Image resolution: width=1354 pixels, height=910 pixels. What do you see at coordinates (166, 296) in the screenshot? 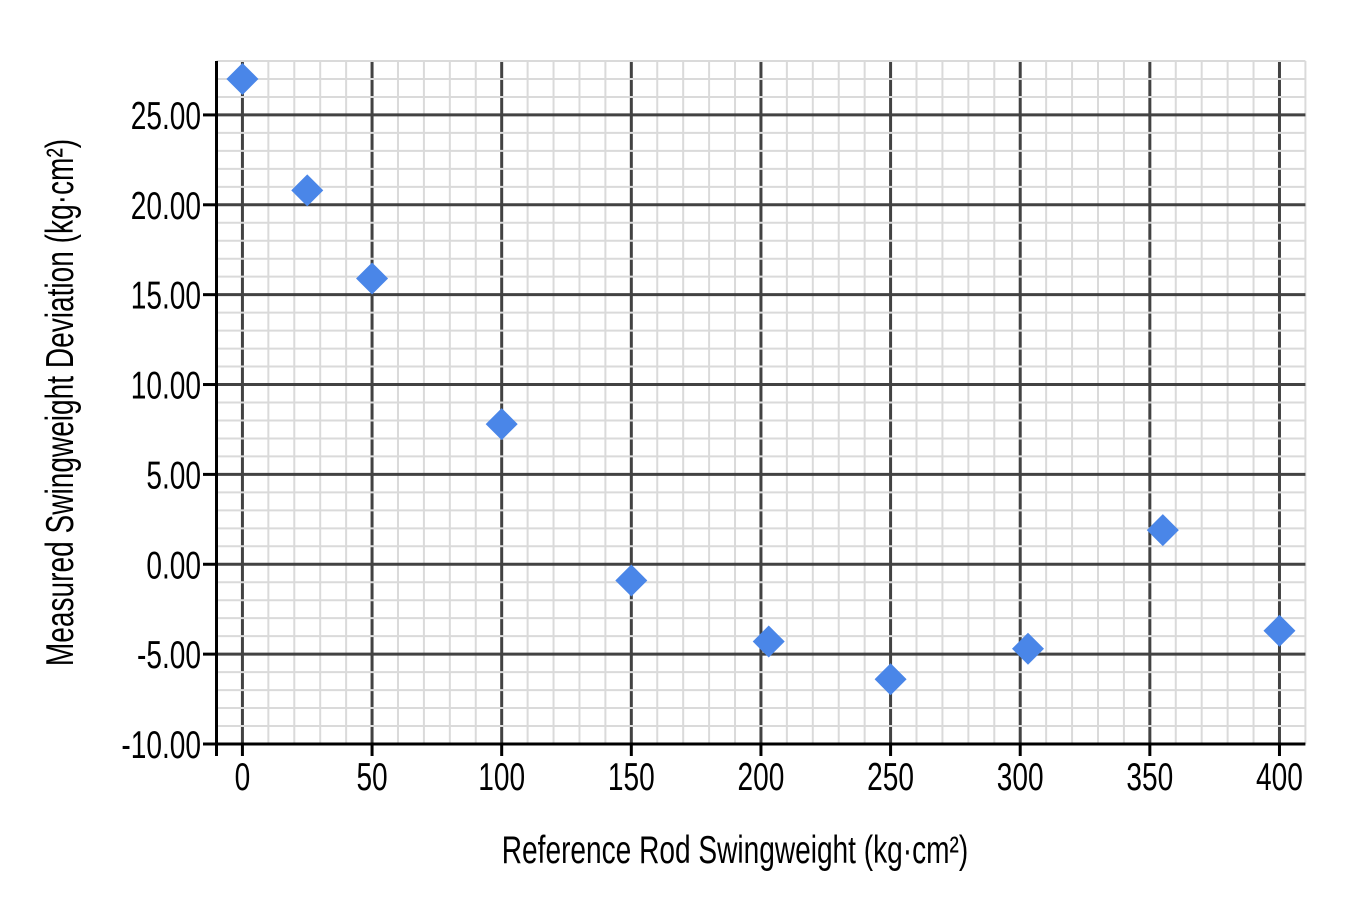
I see `y-tick-label: 15.00` at bounding box center [166, 296].